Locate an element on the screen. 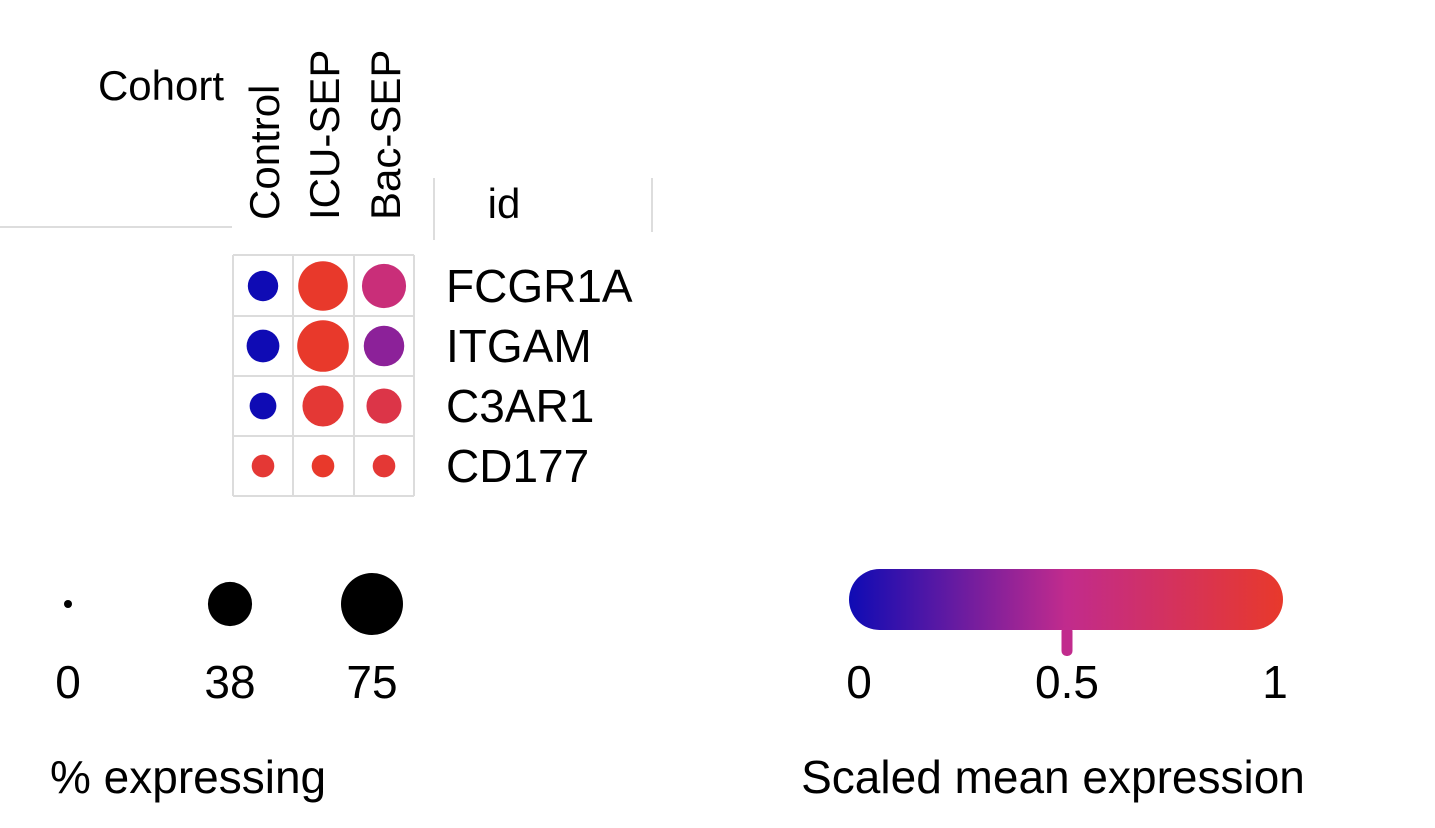 This screenshot has height=828, width=1435. dot-itgam-control is located at coordinates (263, 346).